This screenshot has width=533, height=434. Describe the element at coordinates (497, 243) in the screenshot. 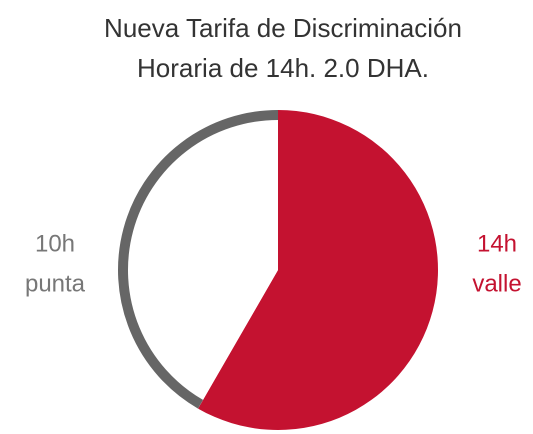

I see `value-label: 14h` at that location.